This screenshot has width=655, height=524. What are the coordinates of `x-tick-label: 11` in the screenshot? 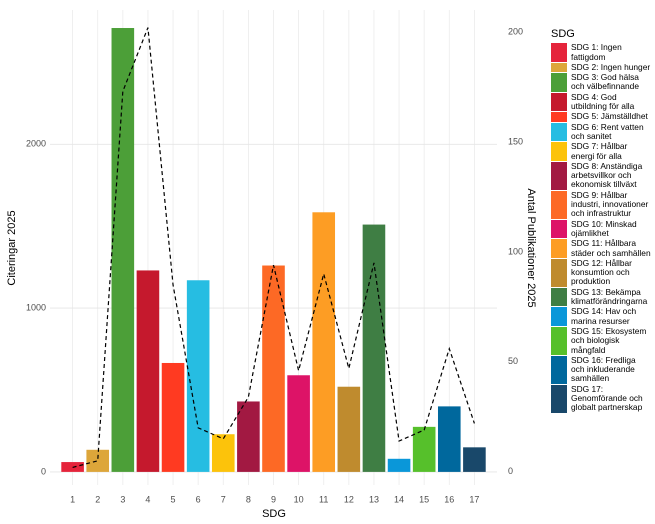 It's located at (323, 499).